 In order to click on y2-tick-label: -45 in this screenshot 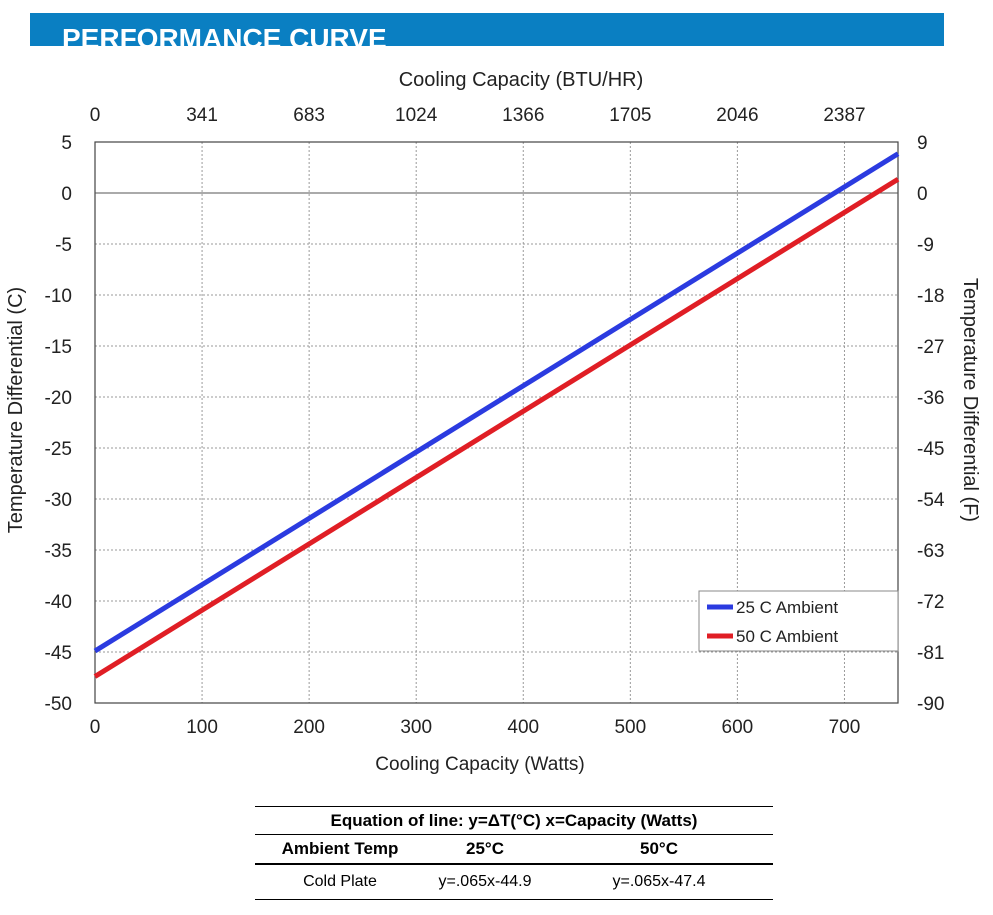, I will do `click(930, 449)`.